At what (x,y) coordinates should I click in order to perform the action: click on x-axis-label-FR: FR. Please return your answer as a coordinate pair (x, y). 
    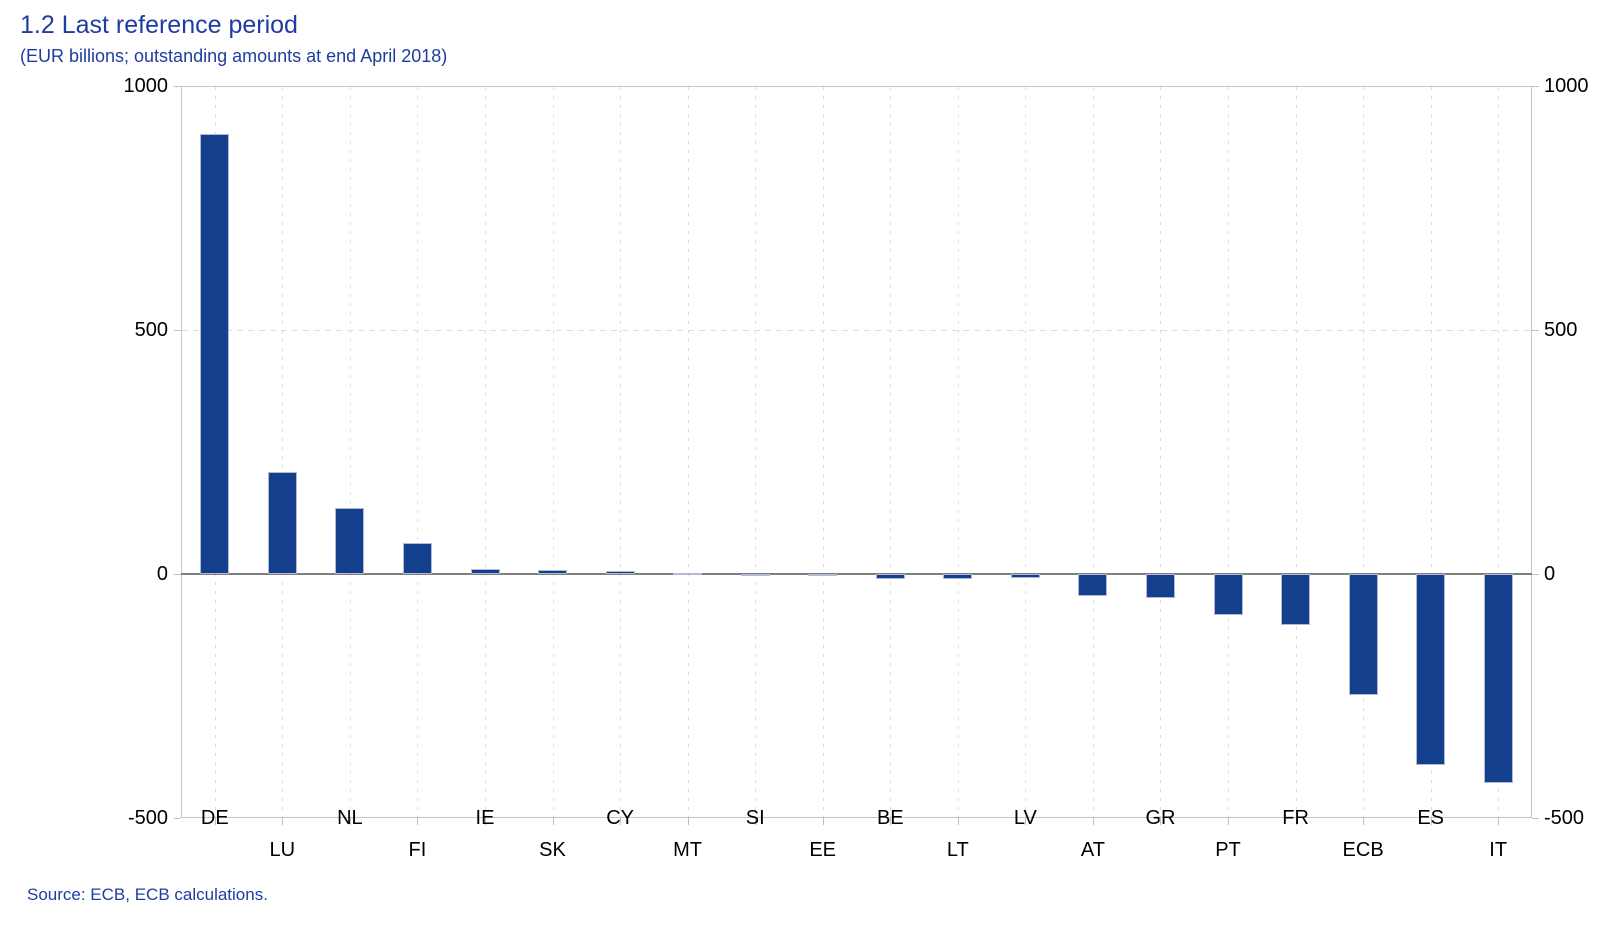
    Looking at the image, I should click on (1295, 818).